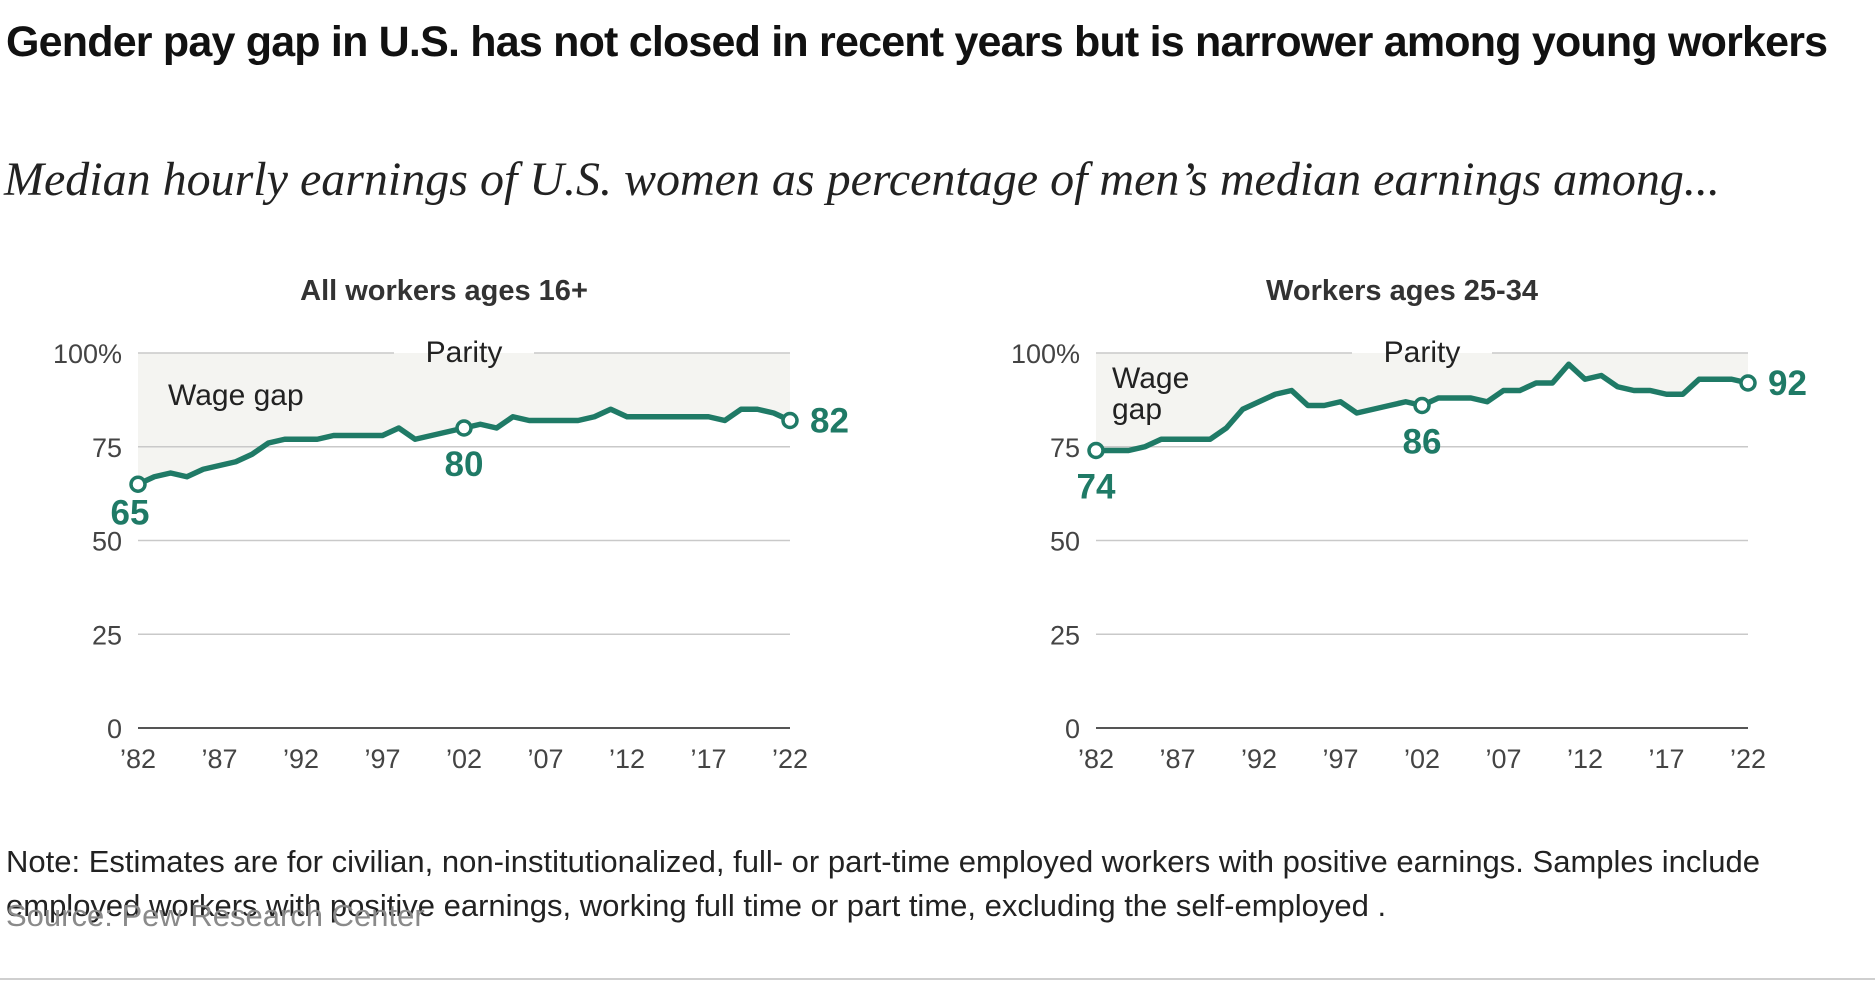 Image resolution: width=1875 pixels, height=985 pixels. I want to click on panel-2-wage-gap-label: Wage gap, so click(1150, 394).